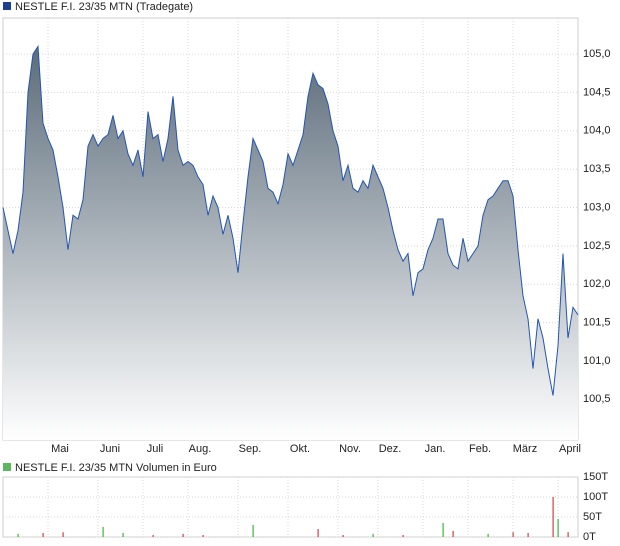 Image resolution: width=620 pixels, height=546 pixels. I want to click on x-tick-label: Sep., so click(250, 449).